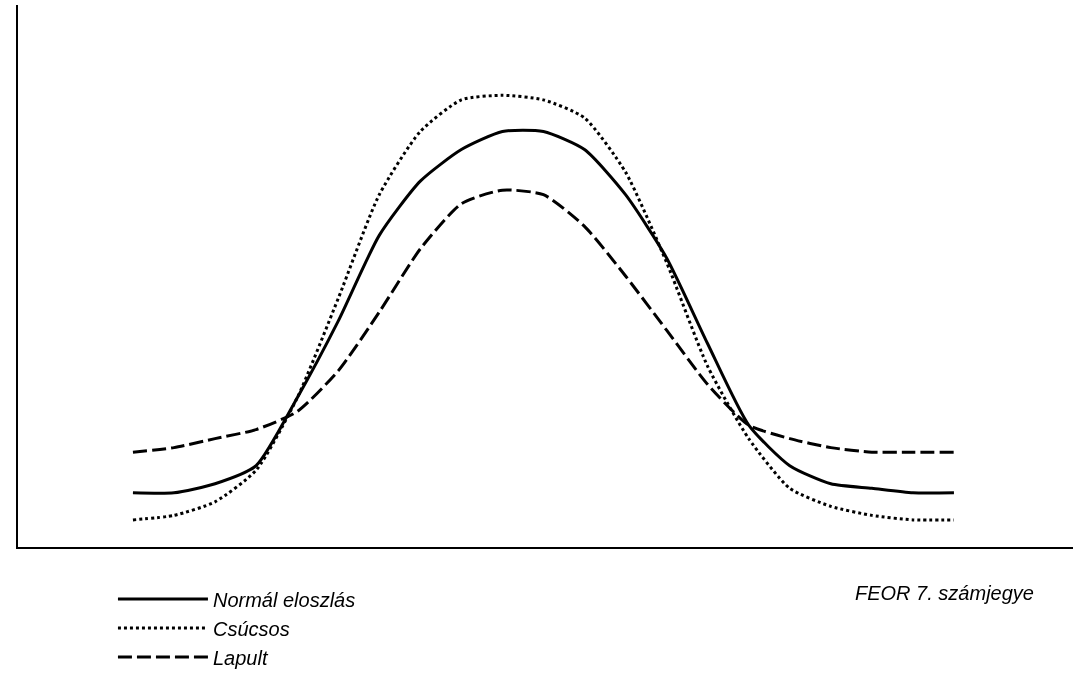  Describe the element at coordinates (284, 599) in the screenshot. I see `legend-label: Normál eloszlás` at that location.